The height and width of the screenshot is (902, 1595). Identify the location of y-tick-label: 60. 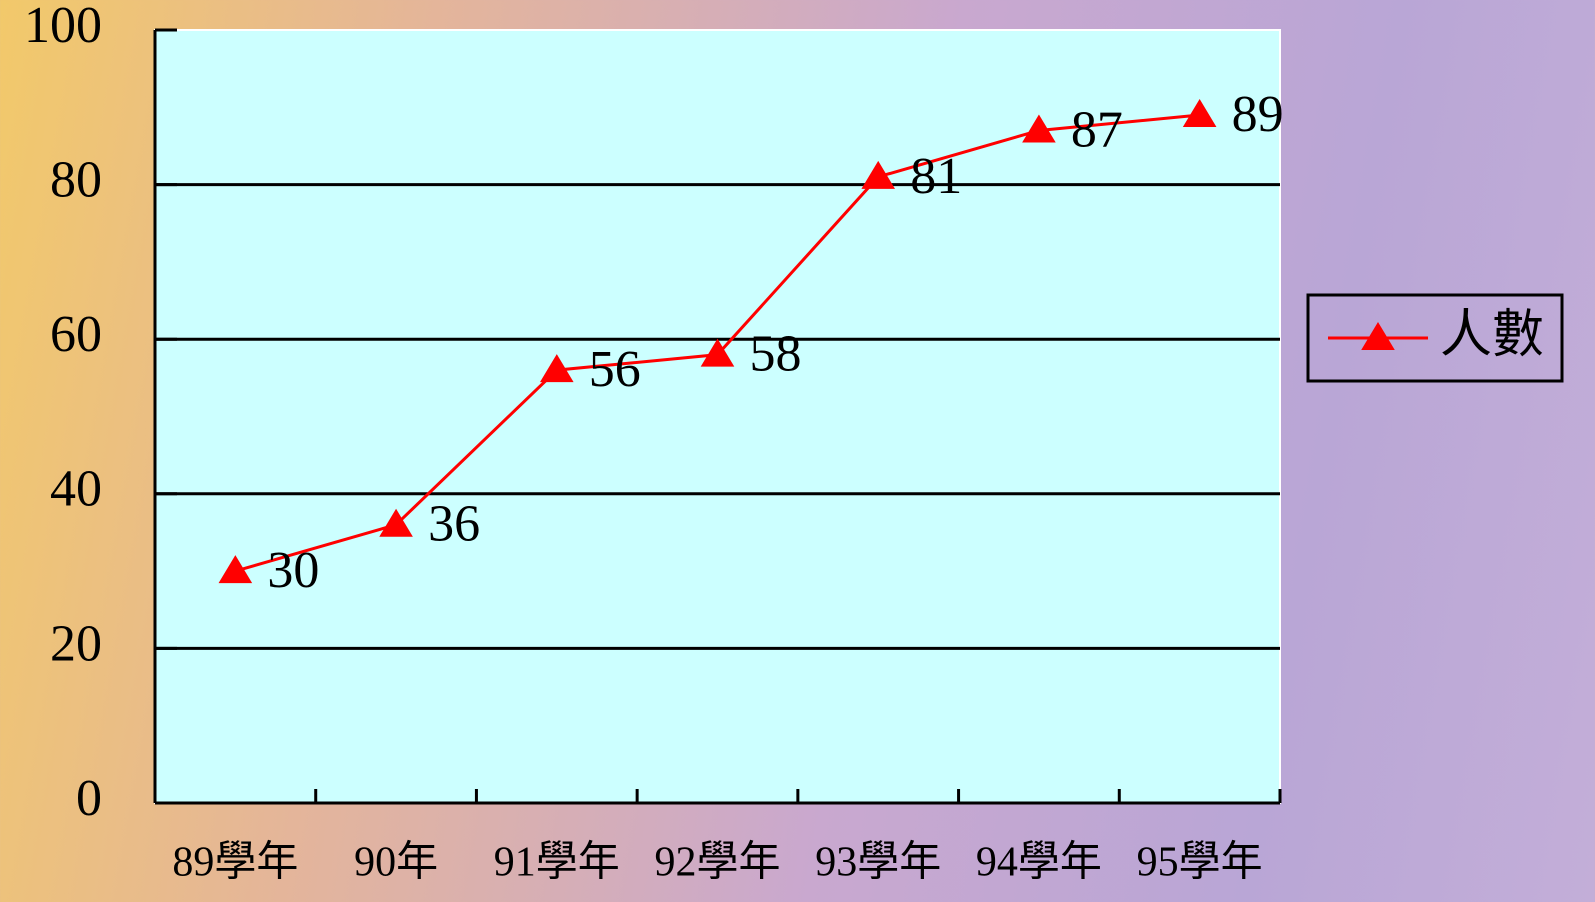
(76, 334).